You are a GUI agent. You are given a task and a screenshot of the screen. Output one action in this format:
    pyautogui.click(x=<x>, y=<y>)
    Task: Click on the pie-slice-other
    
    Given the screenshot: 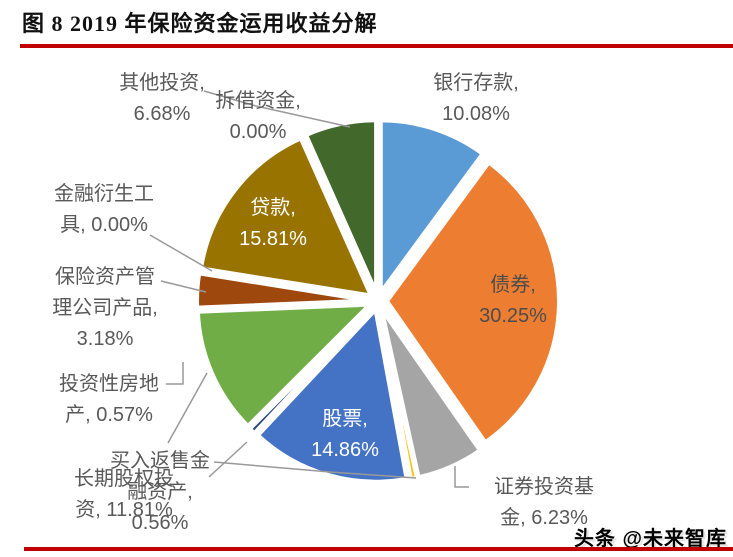 What is the action you would take?
    pyautogui.click(x=341, y=206)
    